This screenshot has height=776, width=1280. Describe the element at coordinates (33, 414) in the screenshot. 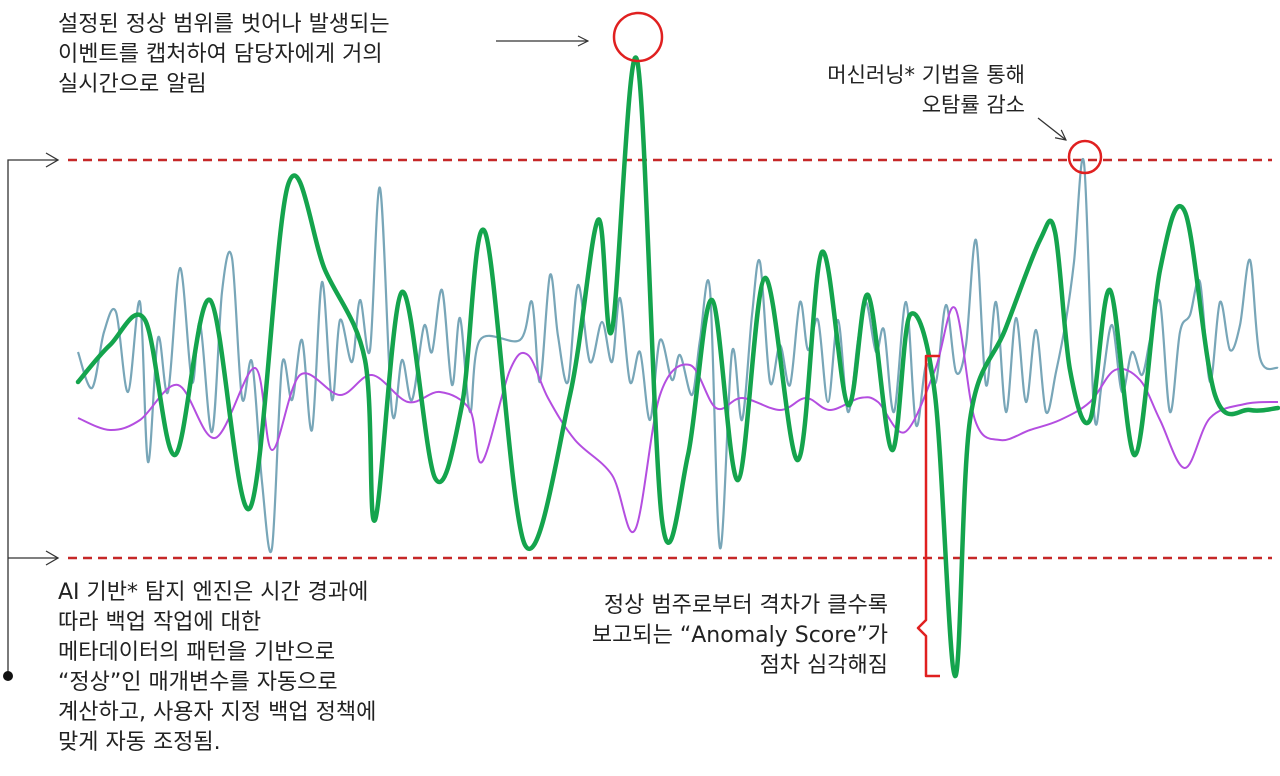

I see `range-bracket-connector` at that location.